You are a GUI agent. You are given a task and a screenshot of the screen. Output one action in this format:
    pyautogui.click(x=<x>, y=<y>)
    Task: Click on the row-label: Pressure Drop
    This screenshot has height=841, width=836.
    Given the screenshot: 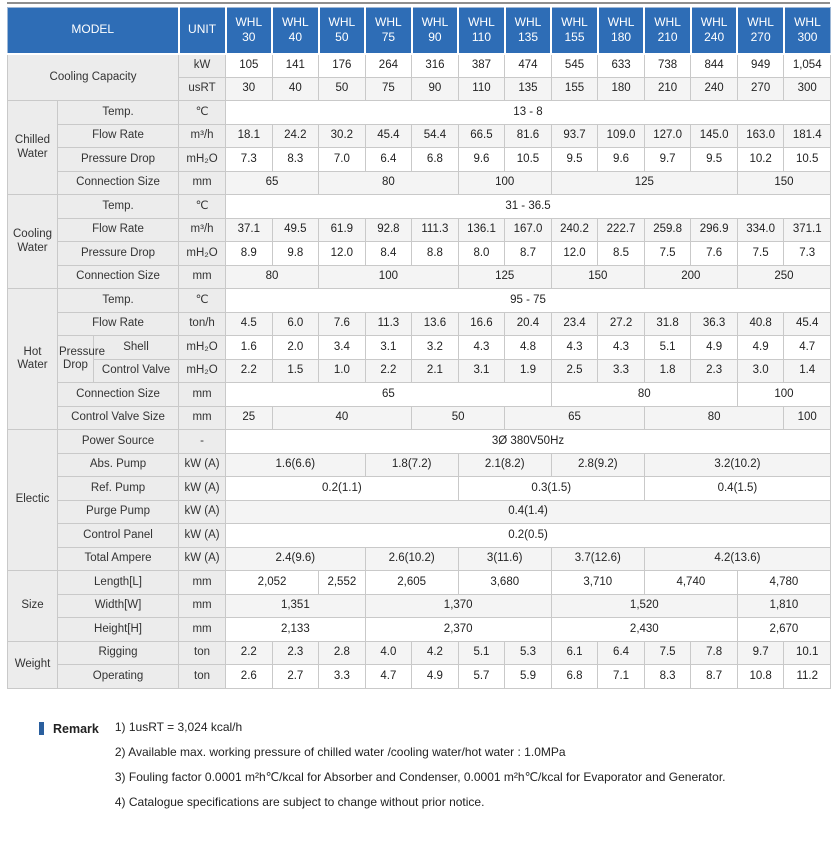 What is the action you would take?
    pyautogui.click(x=118, y=159)
    